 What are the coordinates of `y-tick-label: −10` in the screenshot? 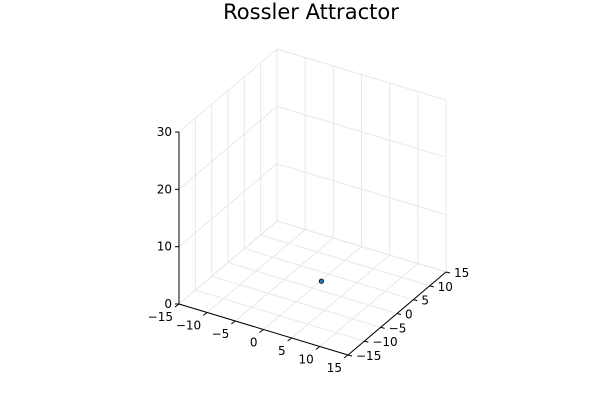 It's located at (384, 342).